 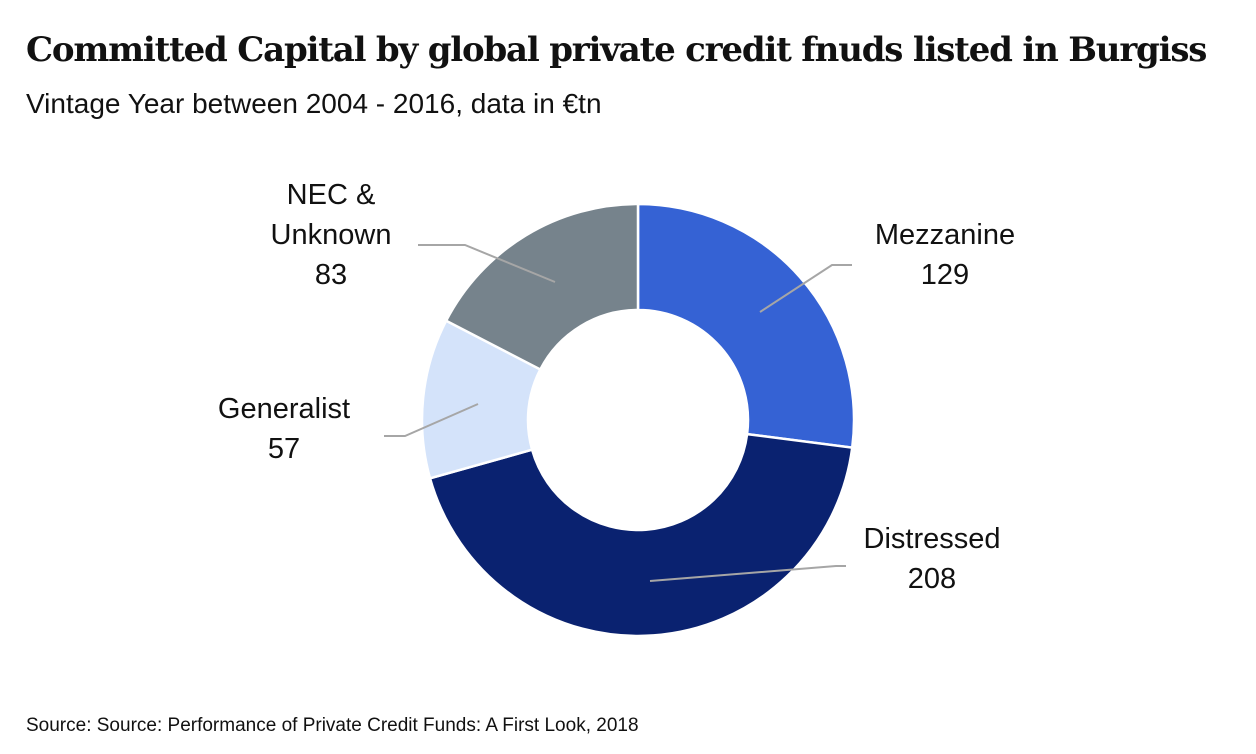 What do you see at coordinates (932, 539) in the screenshot?
I see `slice-label: Distressed` at bounding box center [932, 539].